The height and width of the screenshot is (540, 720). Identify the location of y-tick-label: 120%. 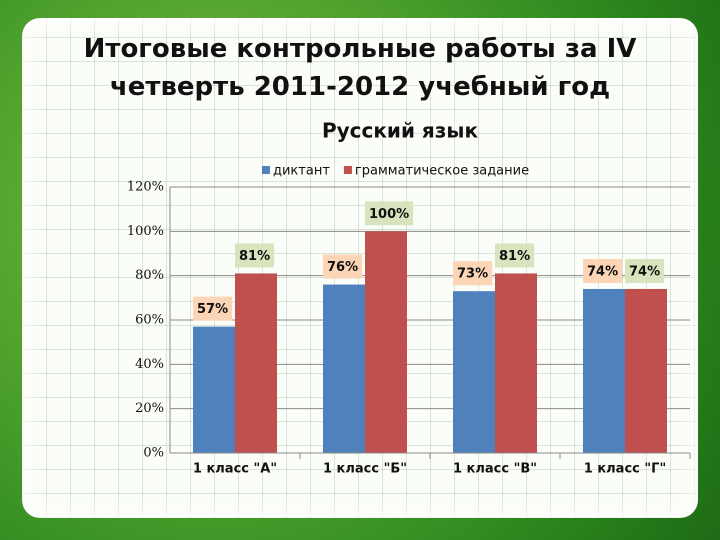
(145, 187).